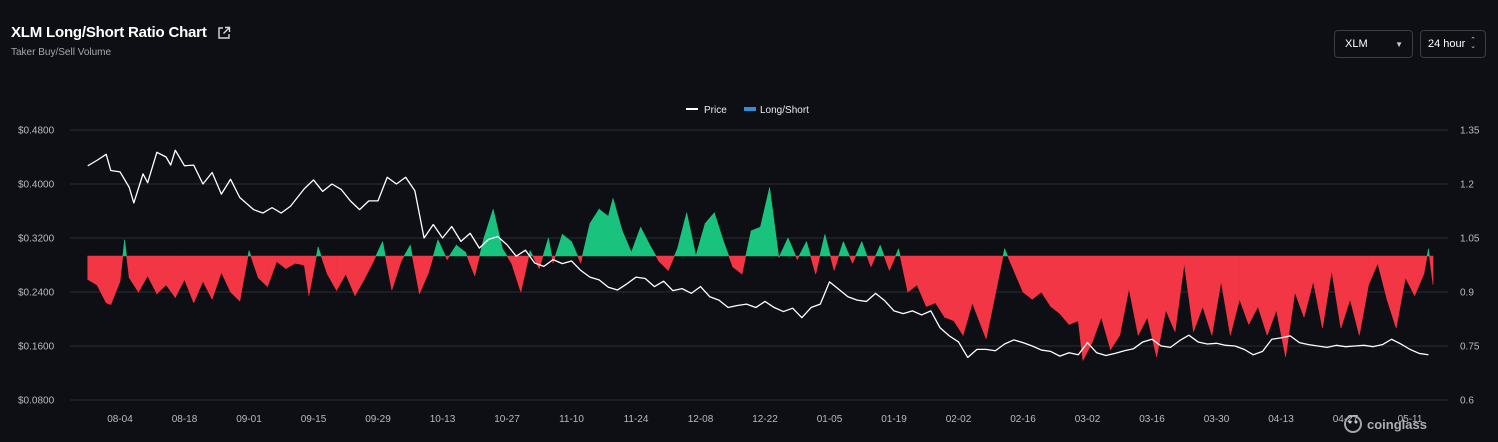 This screenshot has height=442, width=1498. I want to click on coin-select: XLM ▼, so click(1373, 44).